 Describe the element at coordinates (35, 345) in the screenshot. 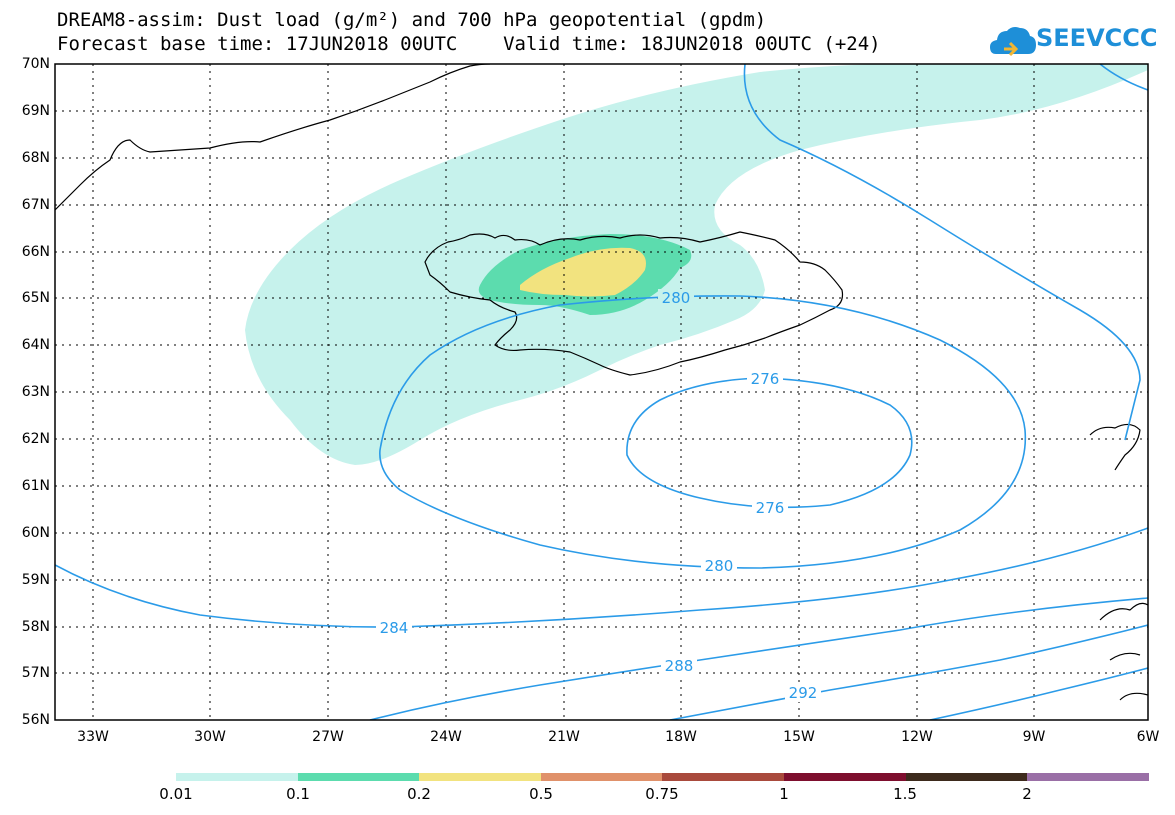

I see `lat-label: 64N` at that location.